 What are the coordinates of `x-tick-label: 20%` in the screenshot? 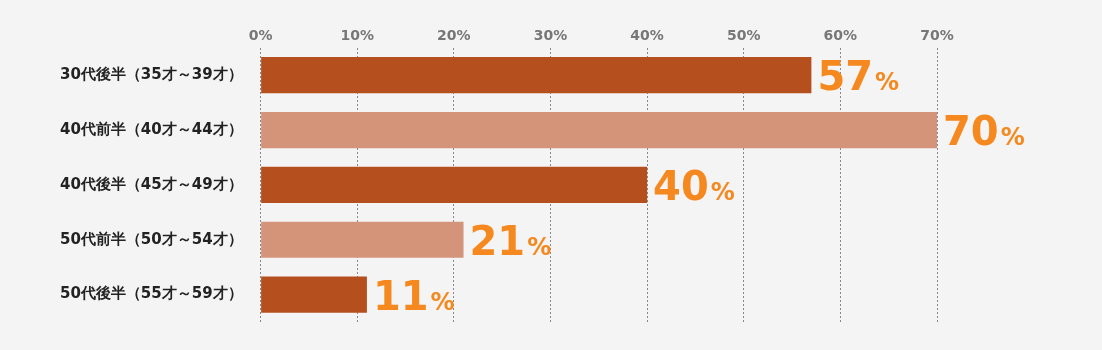 It's located at (454, 35).